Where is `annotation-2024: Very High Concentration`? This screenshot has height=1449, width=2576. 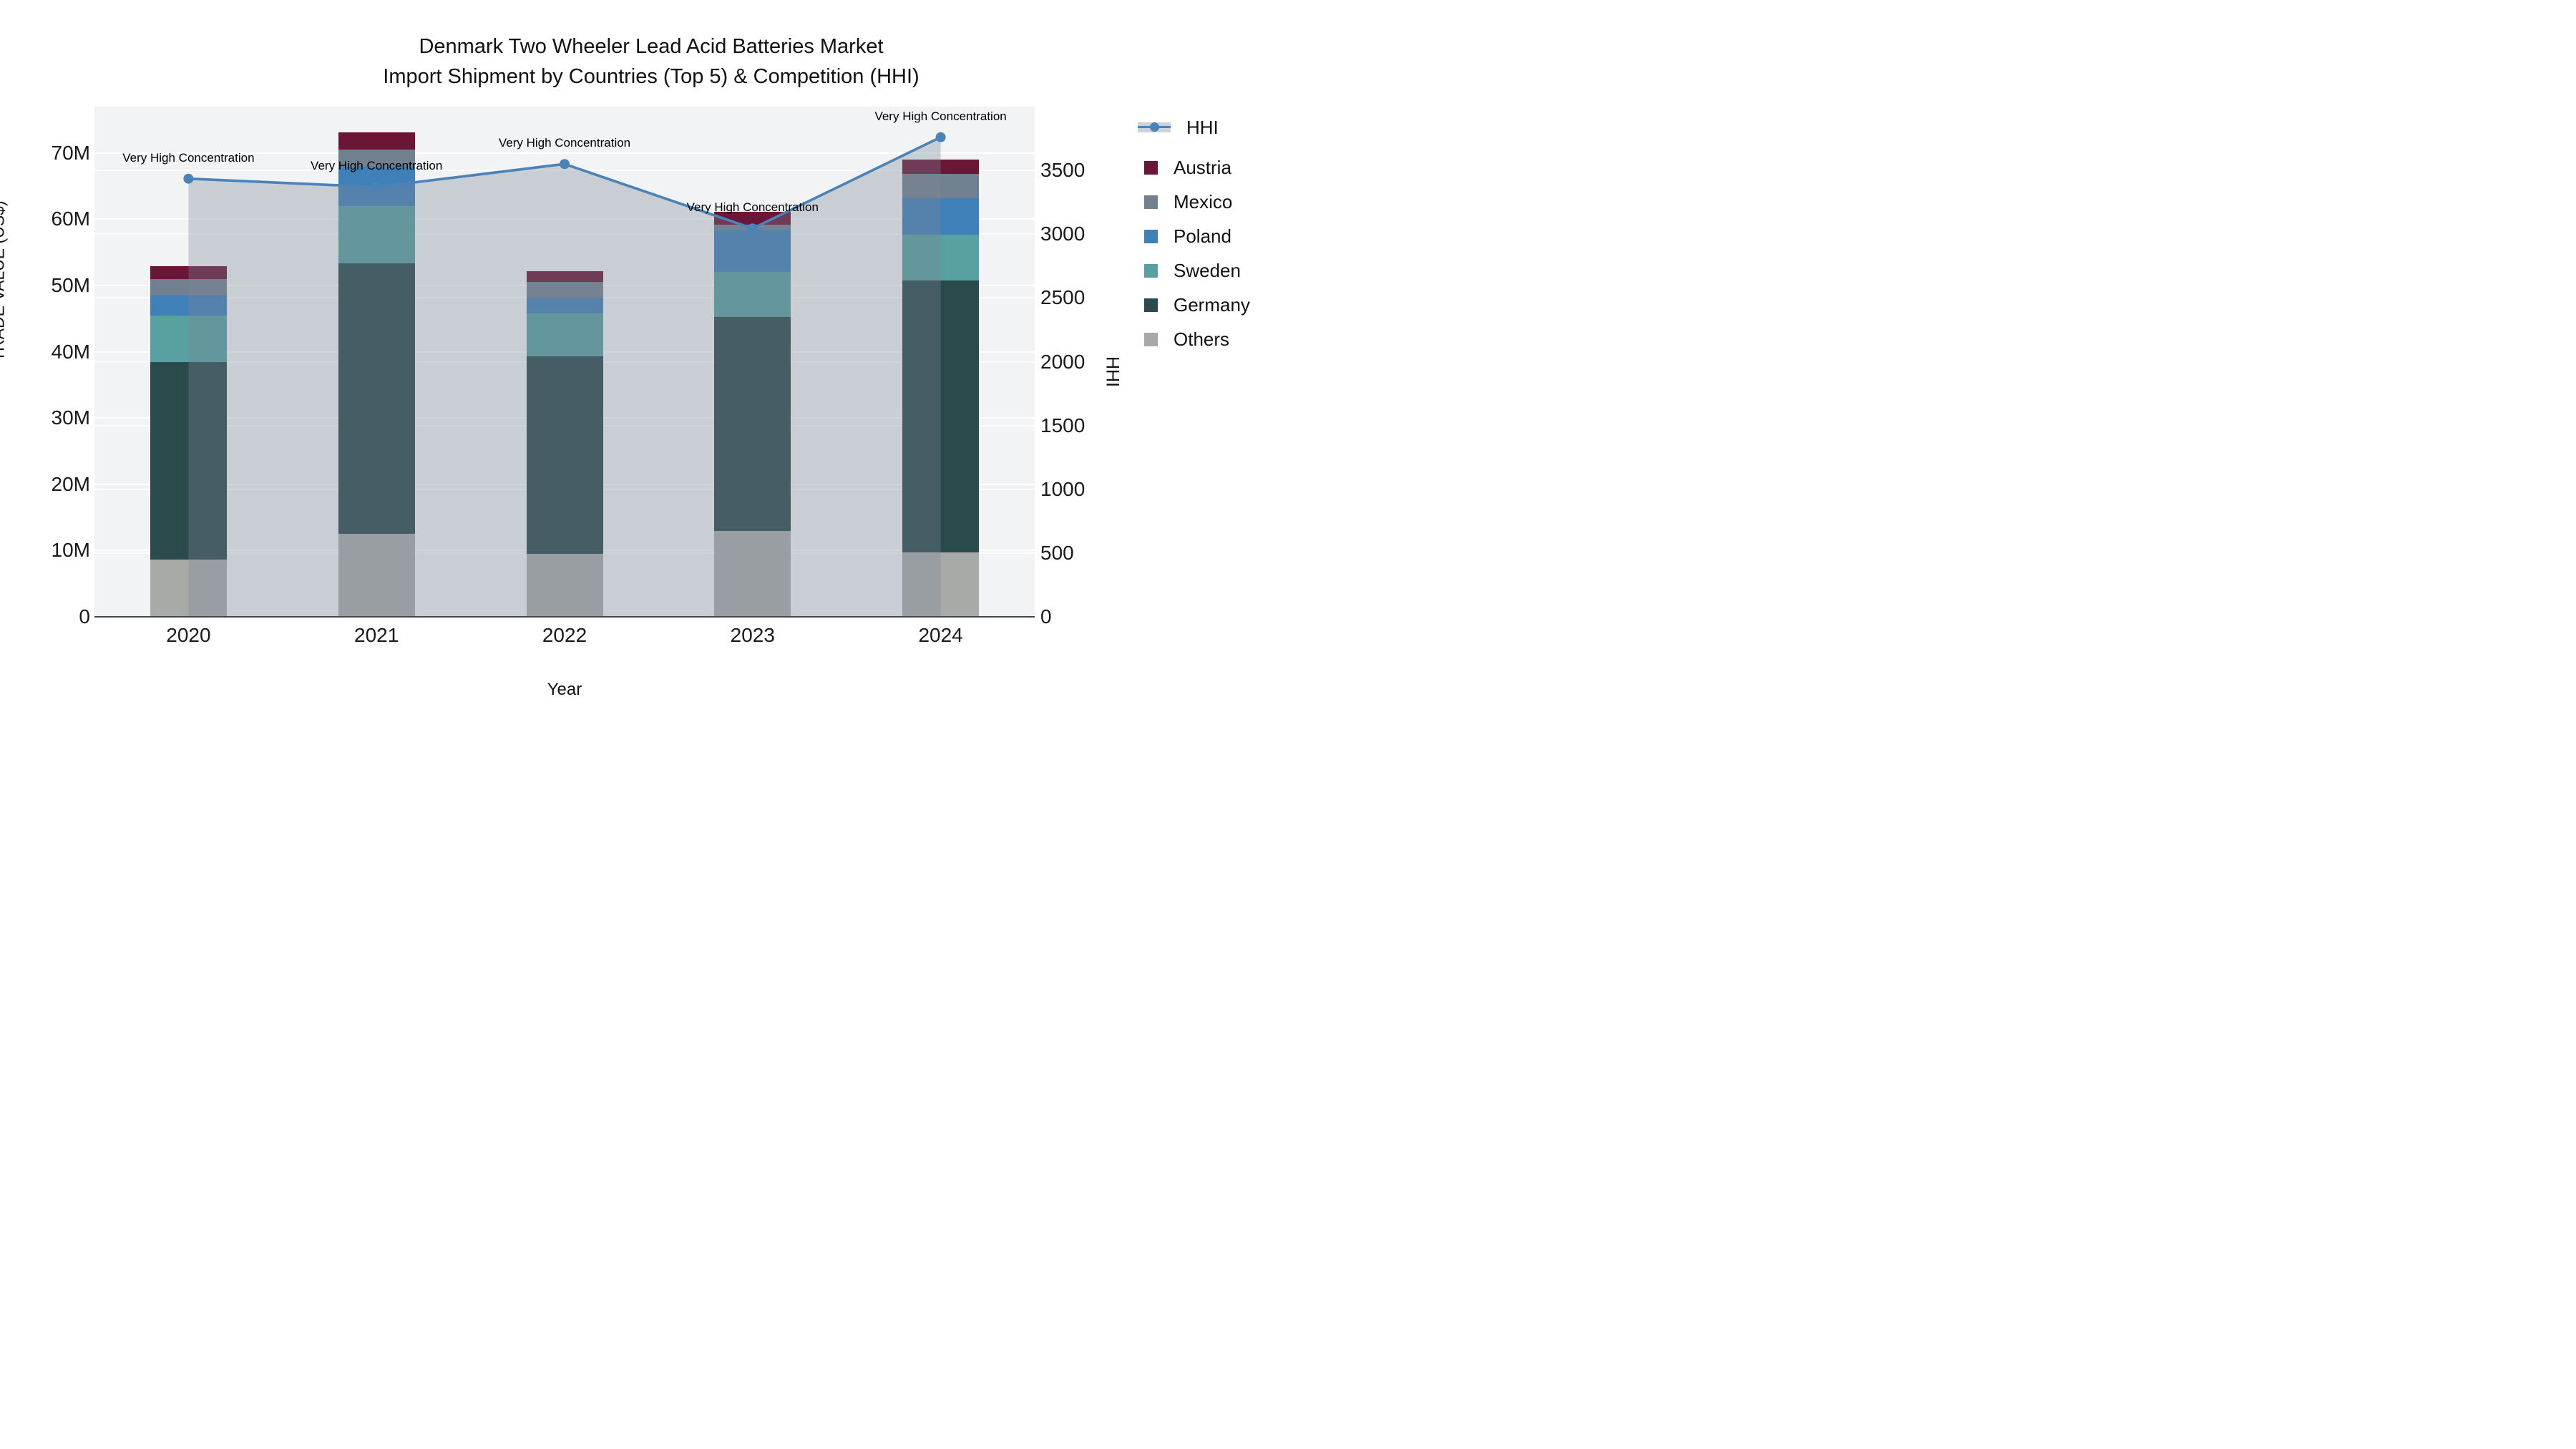 annotation-2024: Very High Concentration is located at coordinates (940, 116).